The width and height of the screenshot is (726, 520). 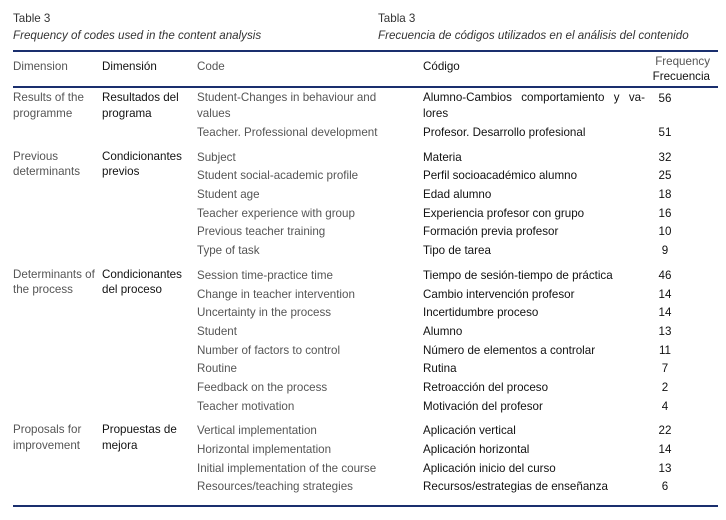 What do you see at coordinates (216, 157) in the screenshot?
I see `code-en: Subject` at bounding box center [216, 157].